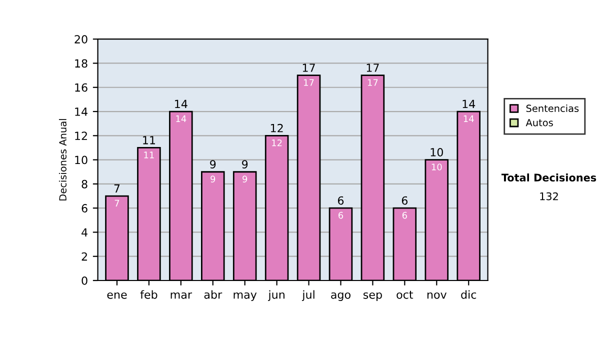 The height and width of the screenshot is (340, 600). Describe the element at coordinates (117, 188) in the screenshot. I see `total-label: 7` at that location.